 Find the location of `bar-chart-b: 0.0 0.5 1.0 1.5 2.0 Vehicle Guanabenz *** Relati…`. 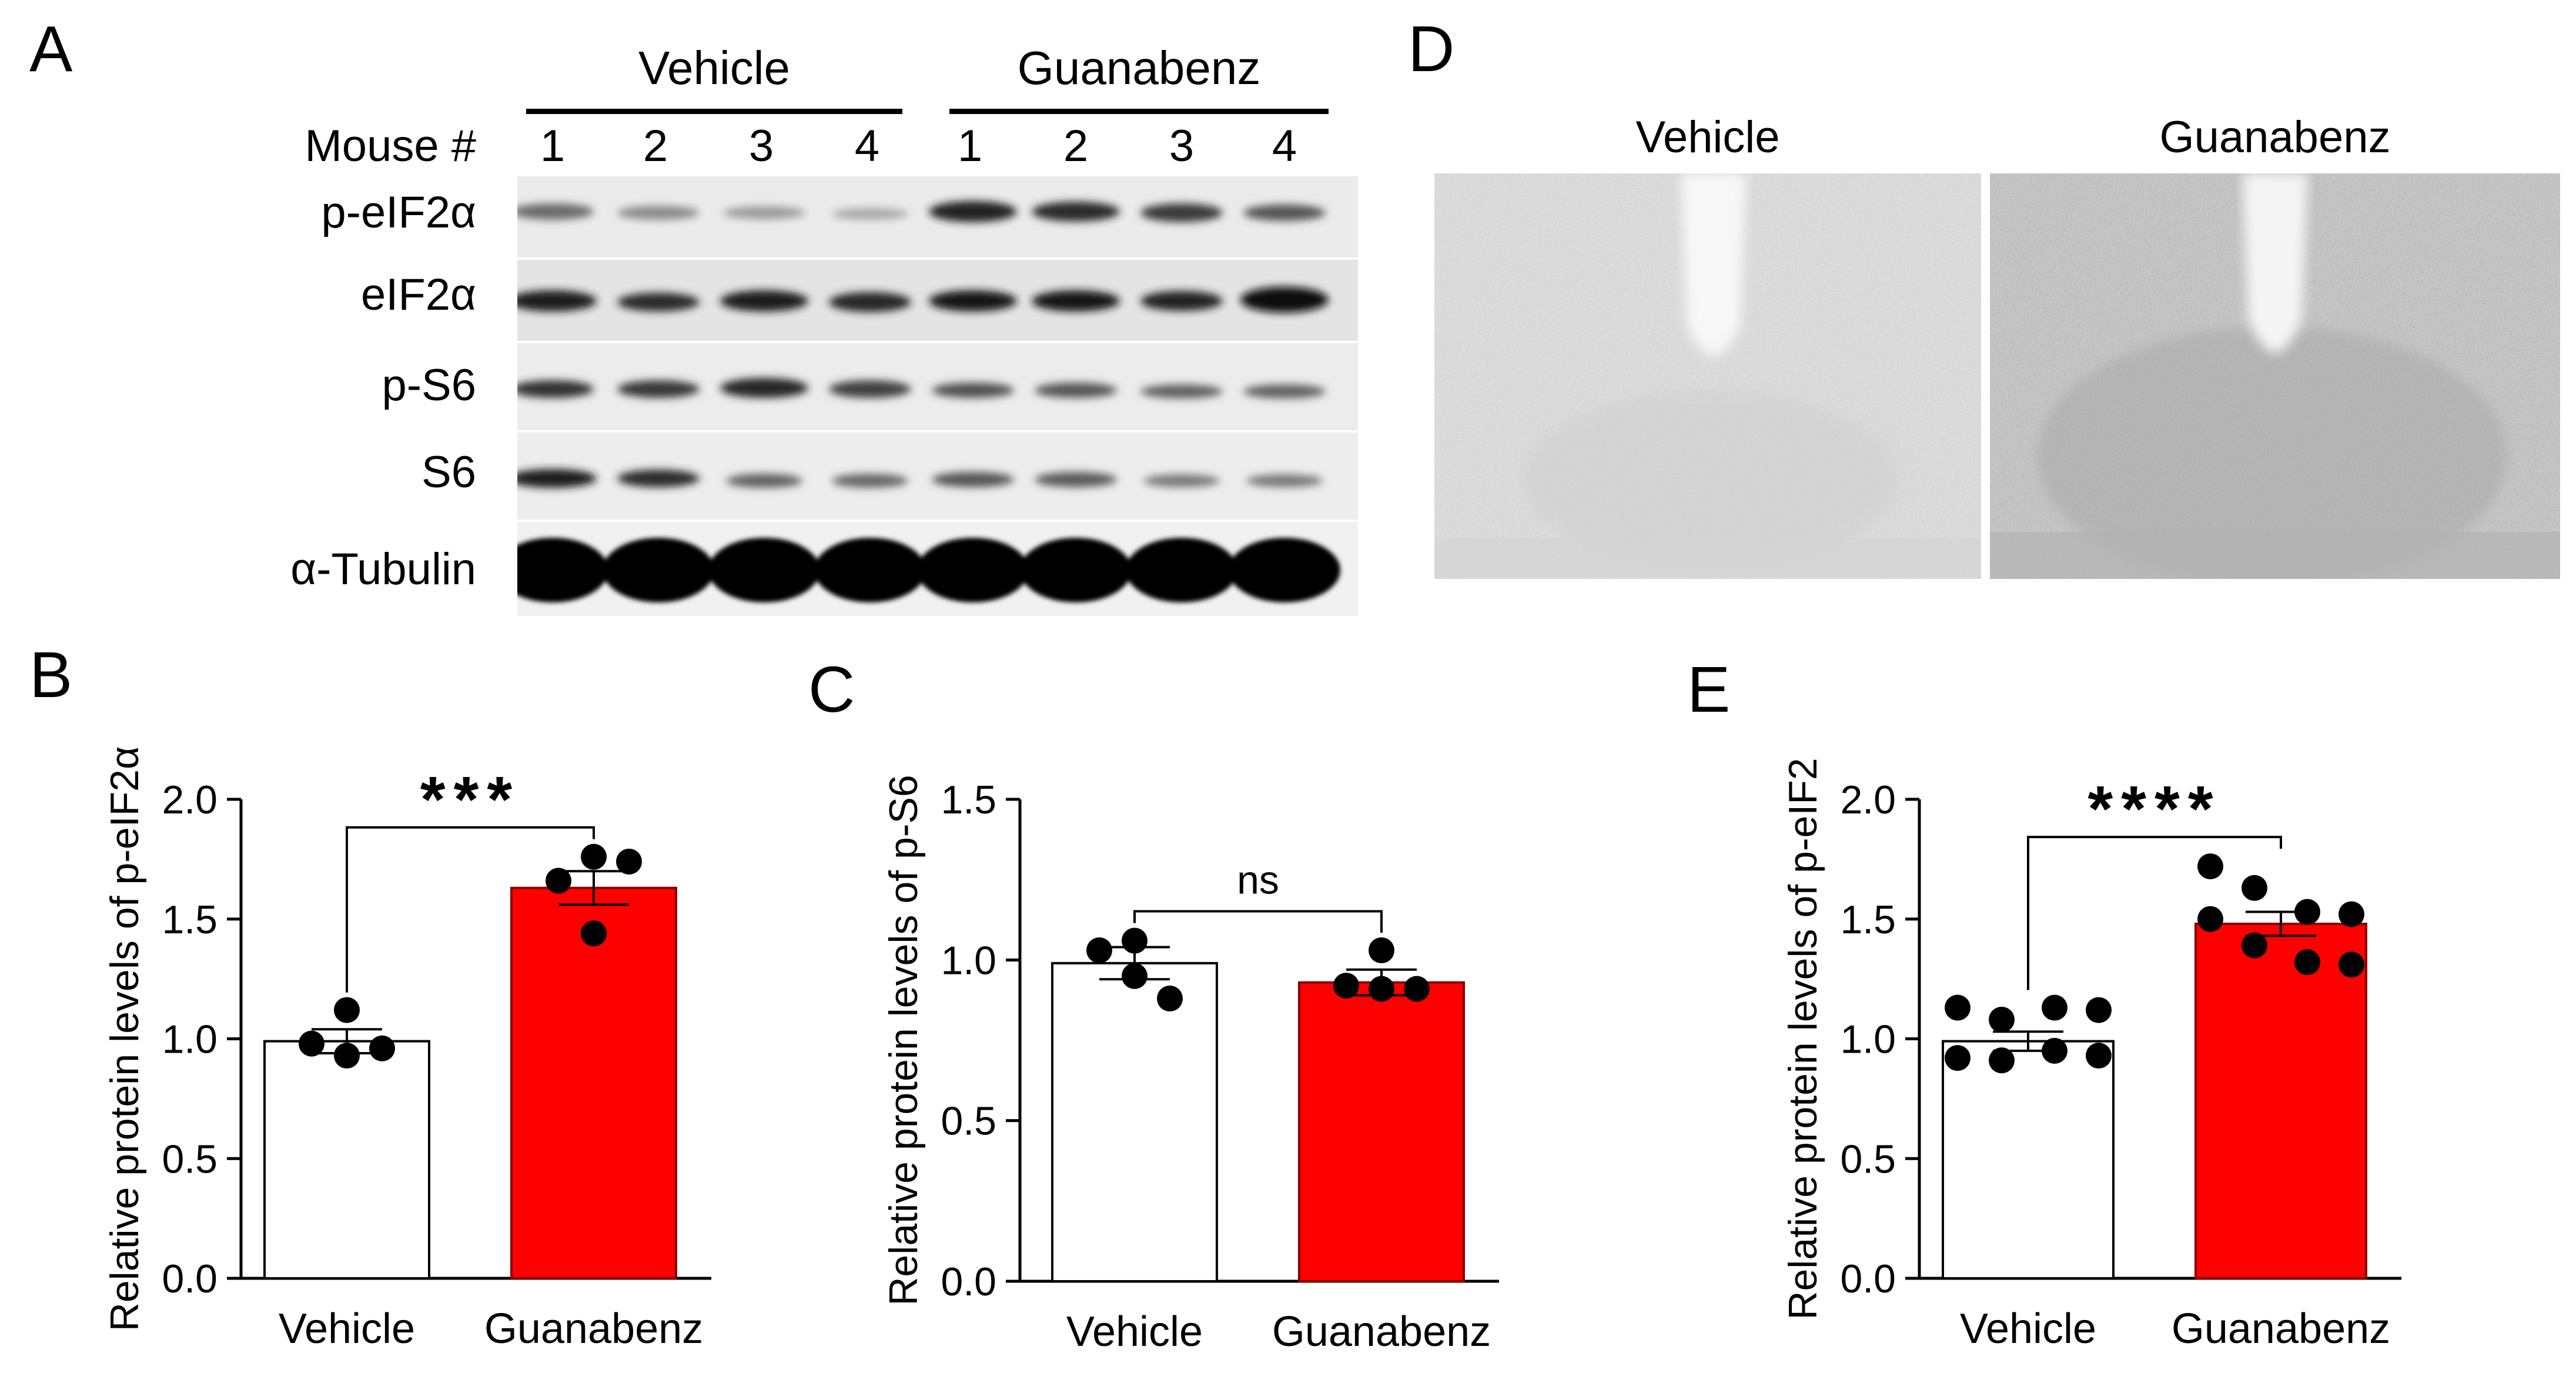

bar-chart-b: 0.0 0.5 1.0 1.5 2.0 Vehicle Guanabenz *** Relati… is located at coordinates (406, 1049).